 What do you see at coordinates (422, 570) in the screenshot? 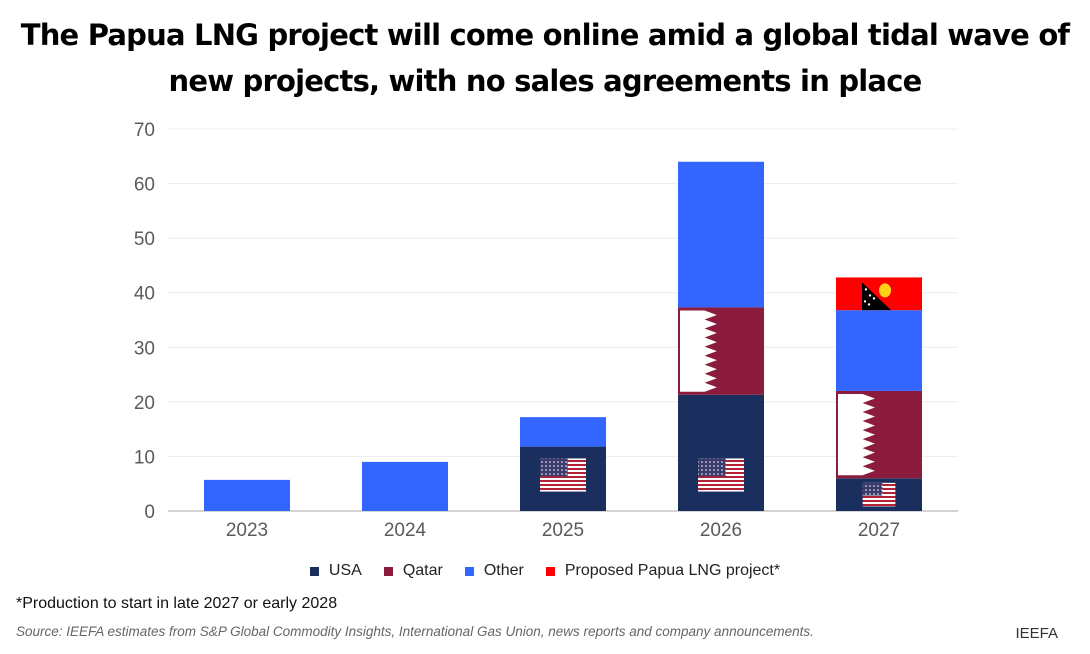
I see `legend-label-qatar: Qatar` at bounding box center [422, 570].